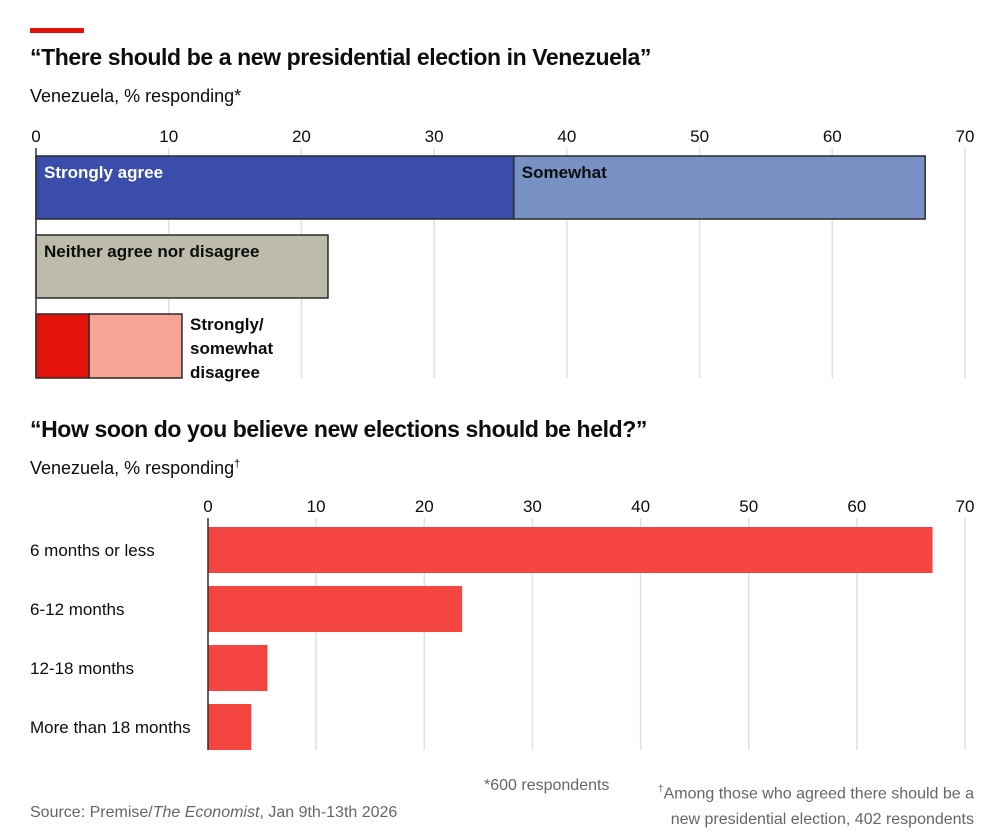 This screenshot has height=840, width=1000. I want to click on source-prefix: Source: Premise/, so click(91, 812).